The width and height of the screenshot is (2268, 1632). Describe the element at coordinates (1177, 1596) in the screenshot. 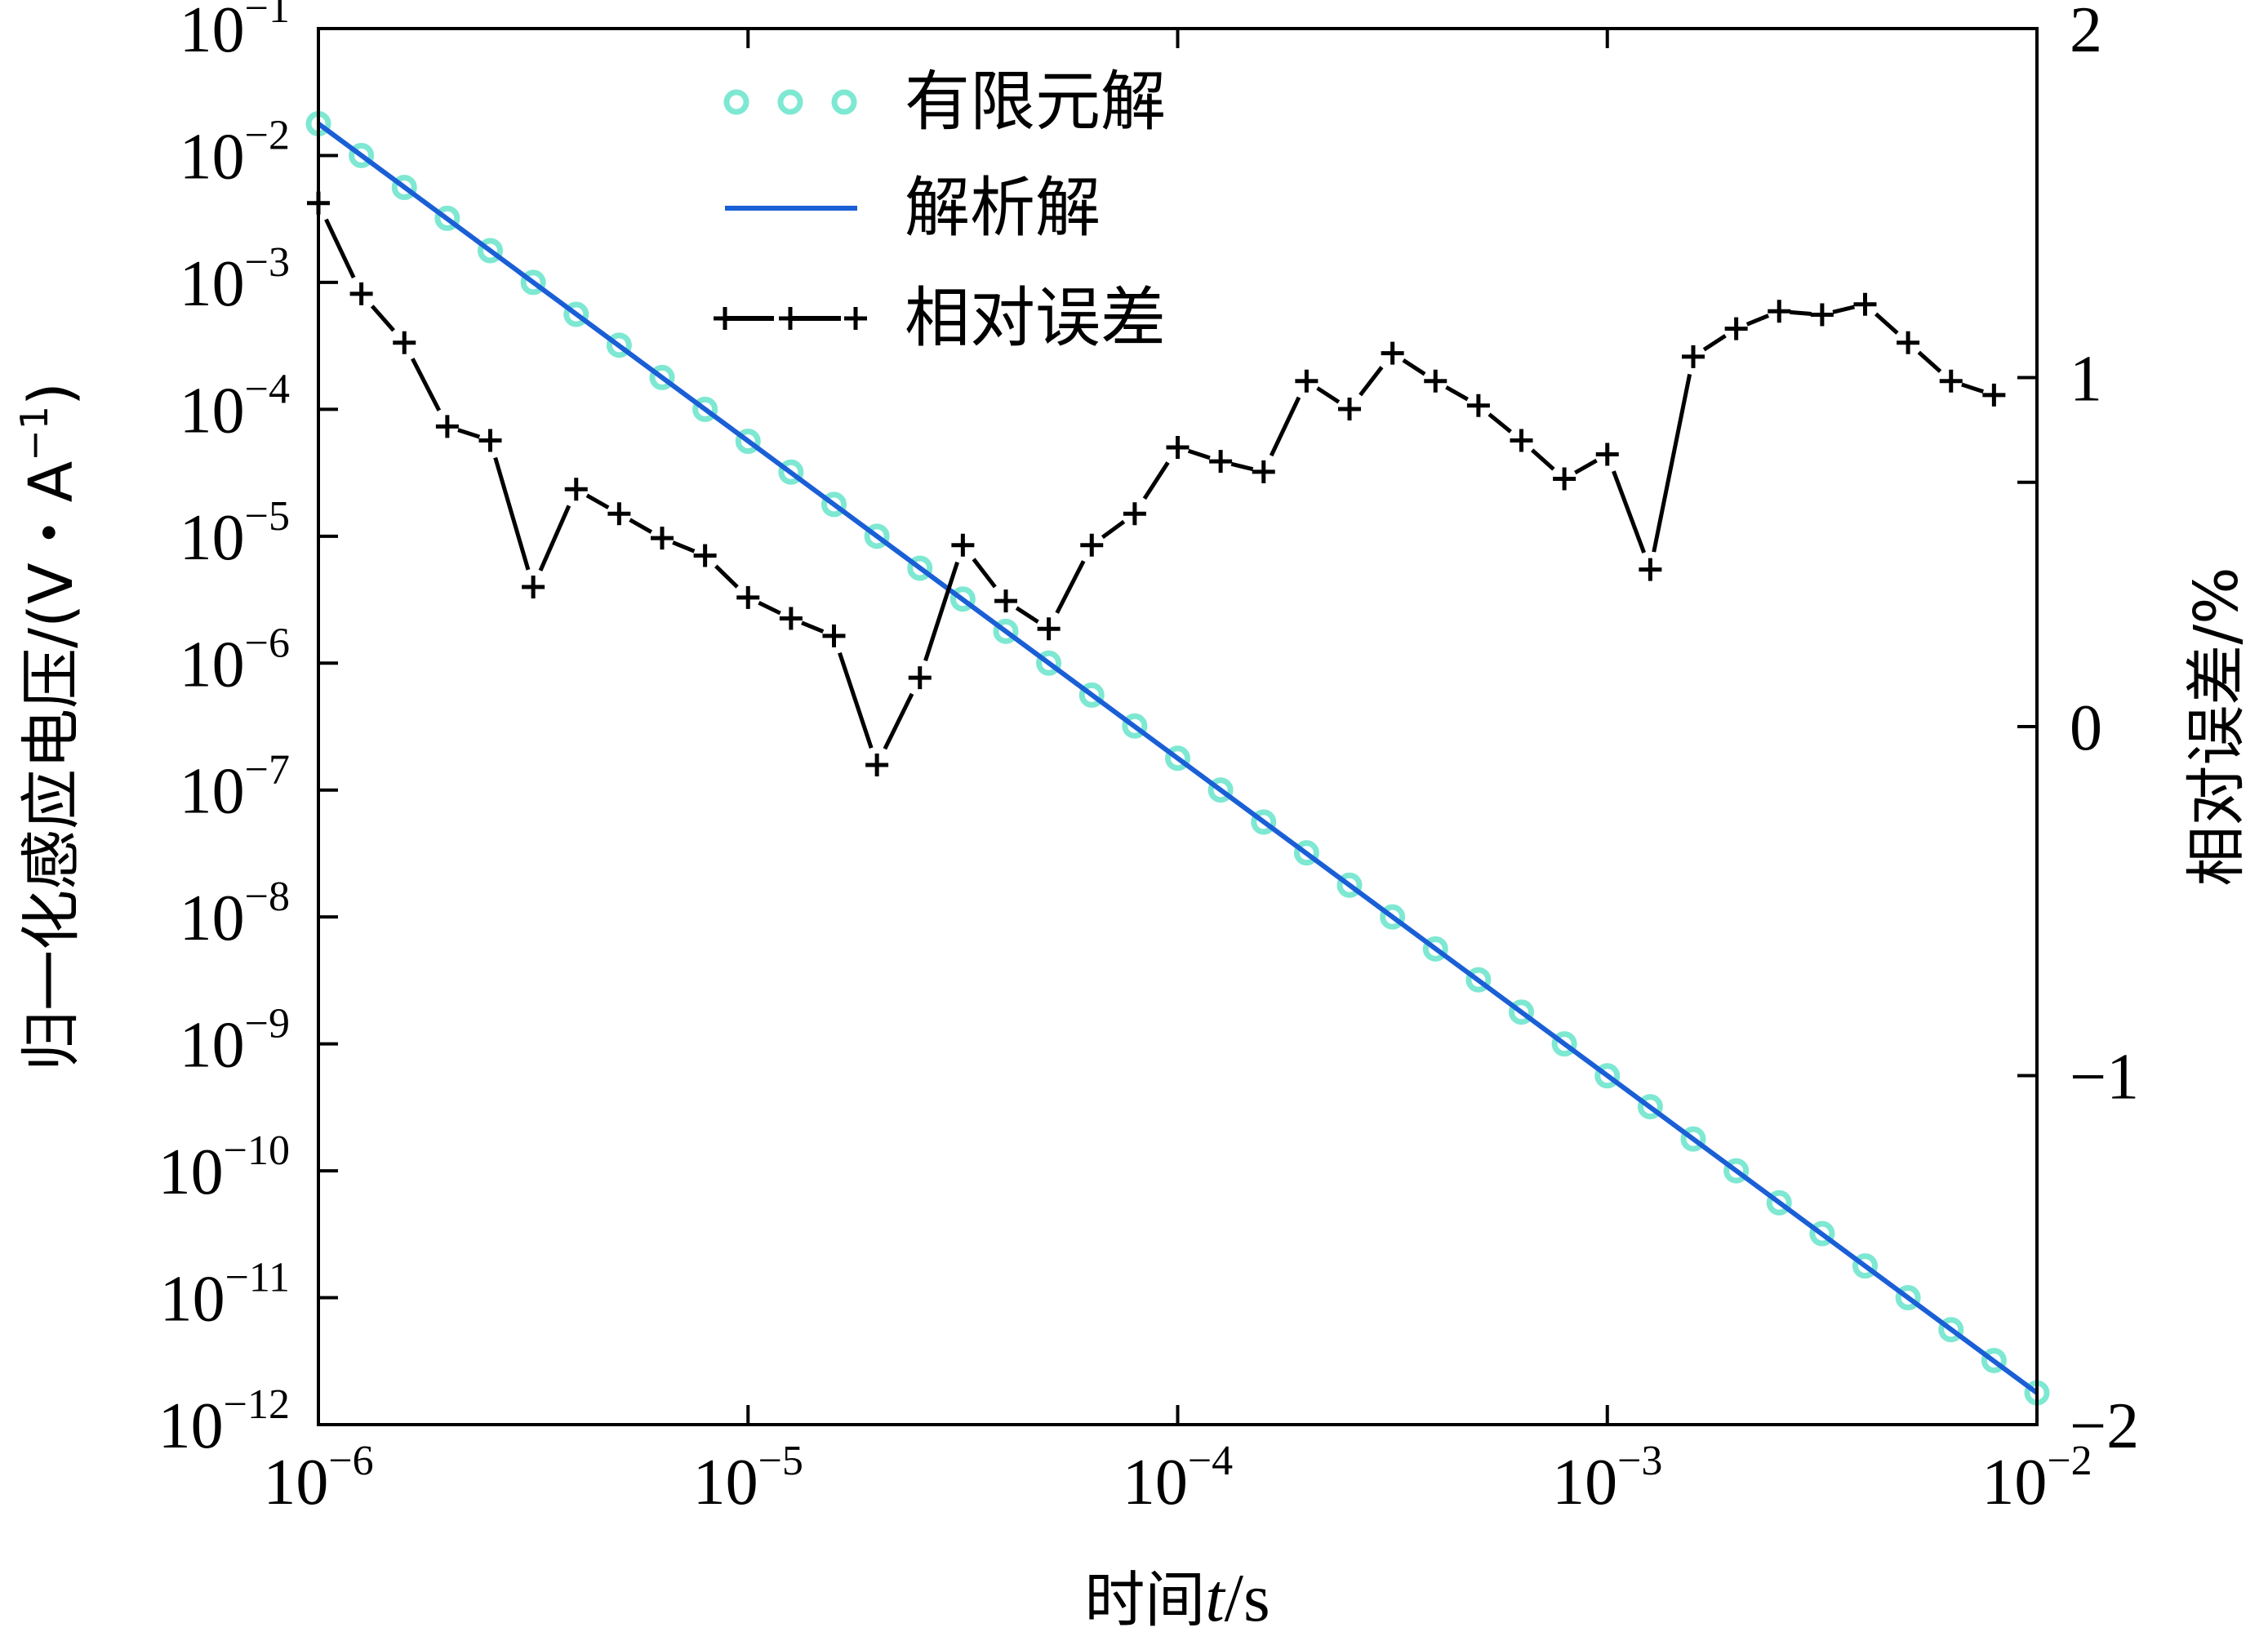

I see `x-axis-label: 时间t/s` at that location.